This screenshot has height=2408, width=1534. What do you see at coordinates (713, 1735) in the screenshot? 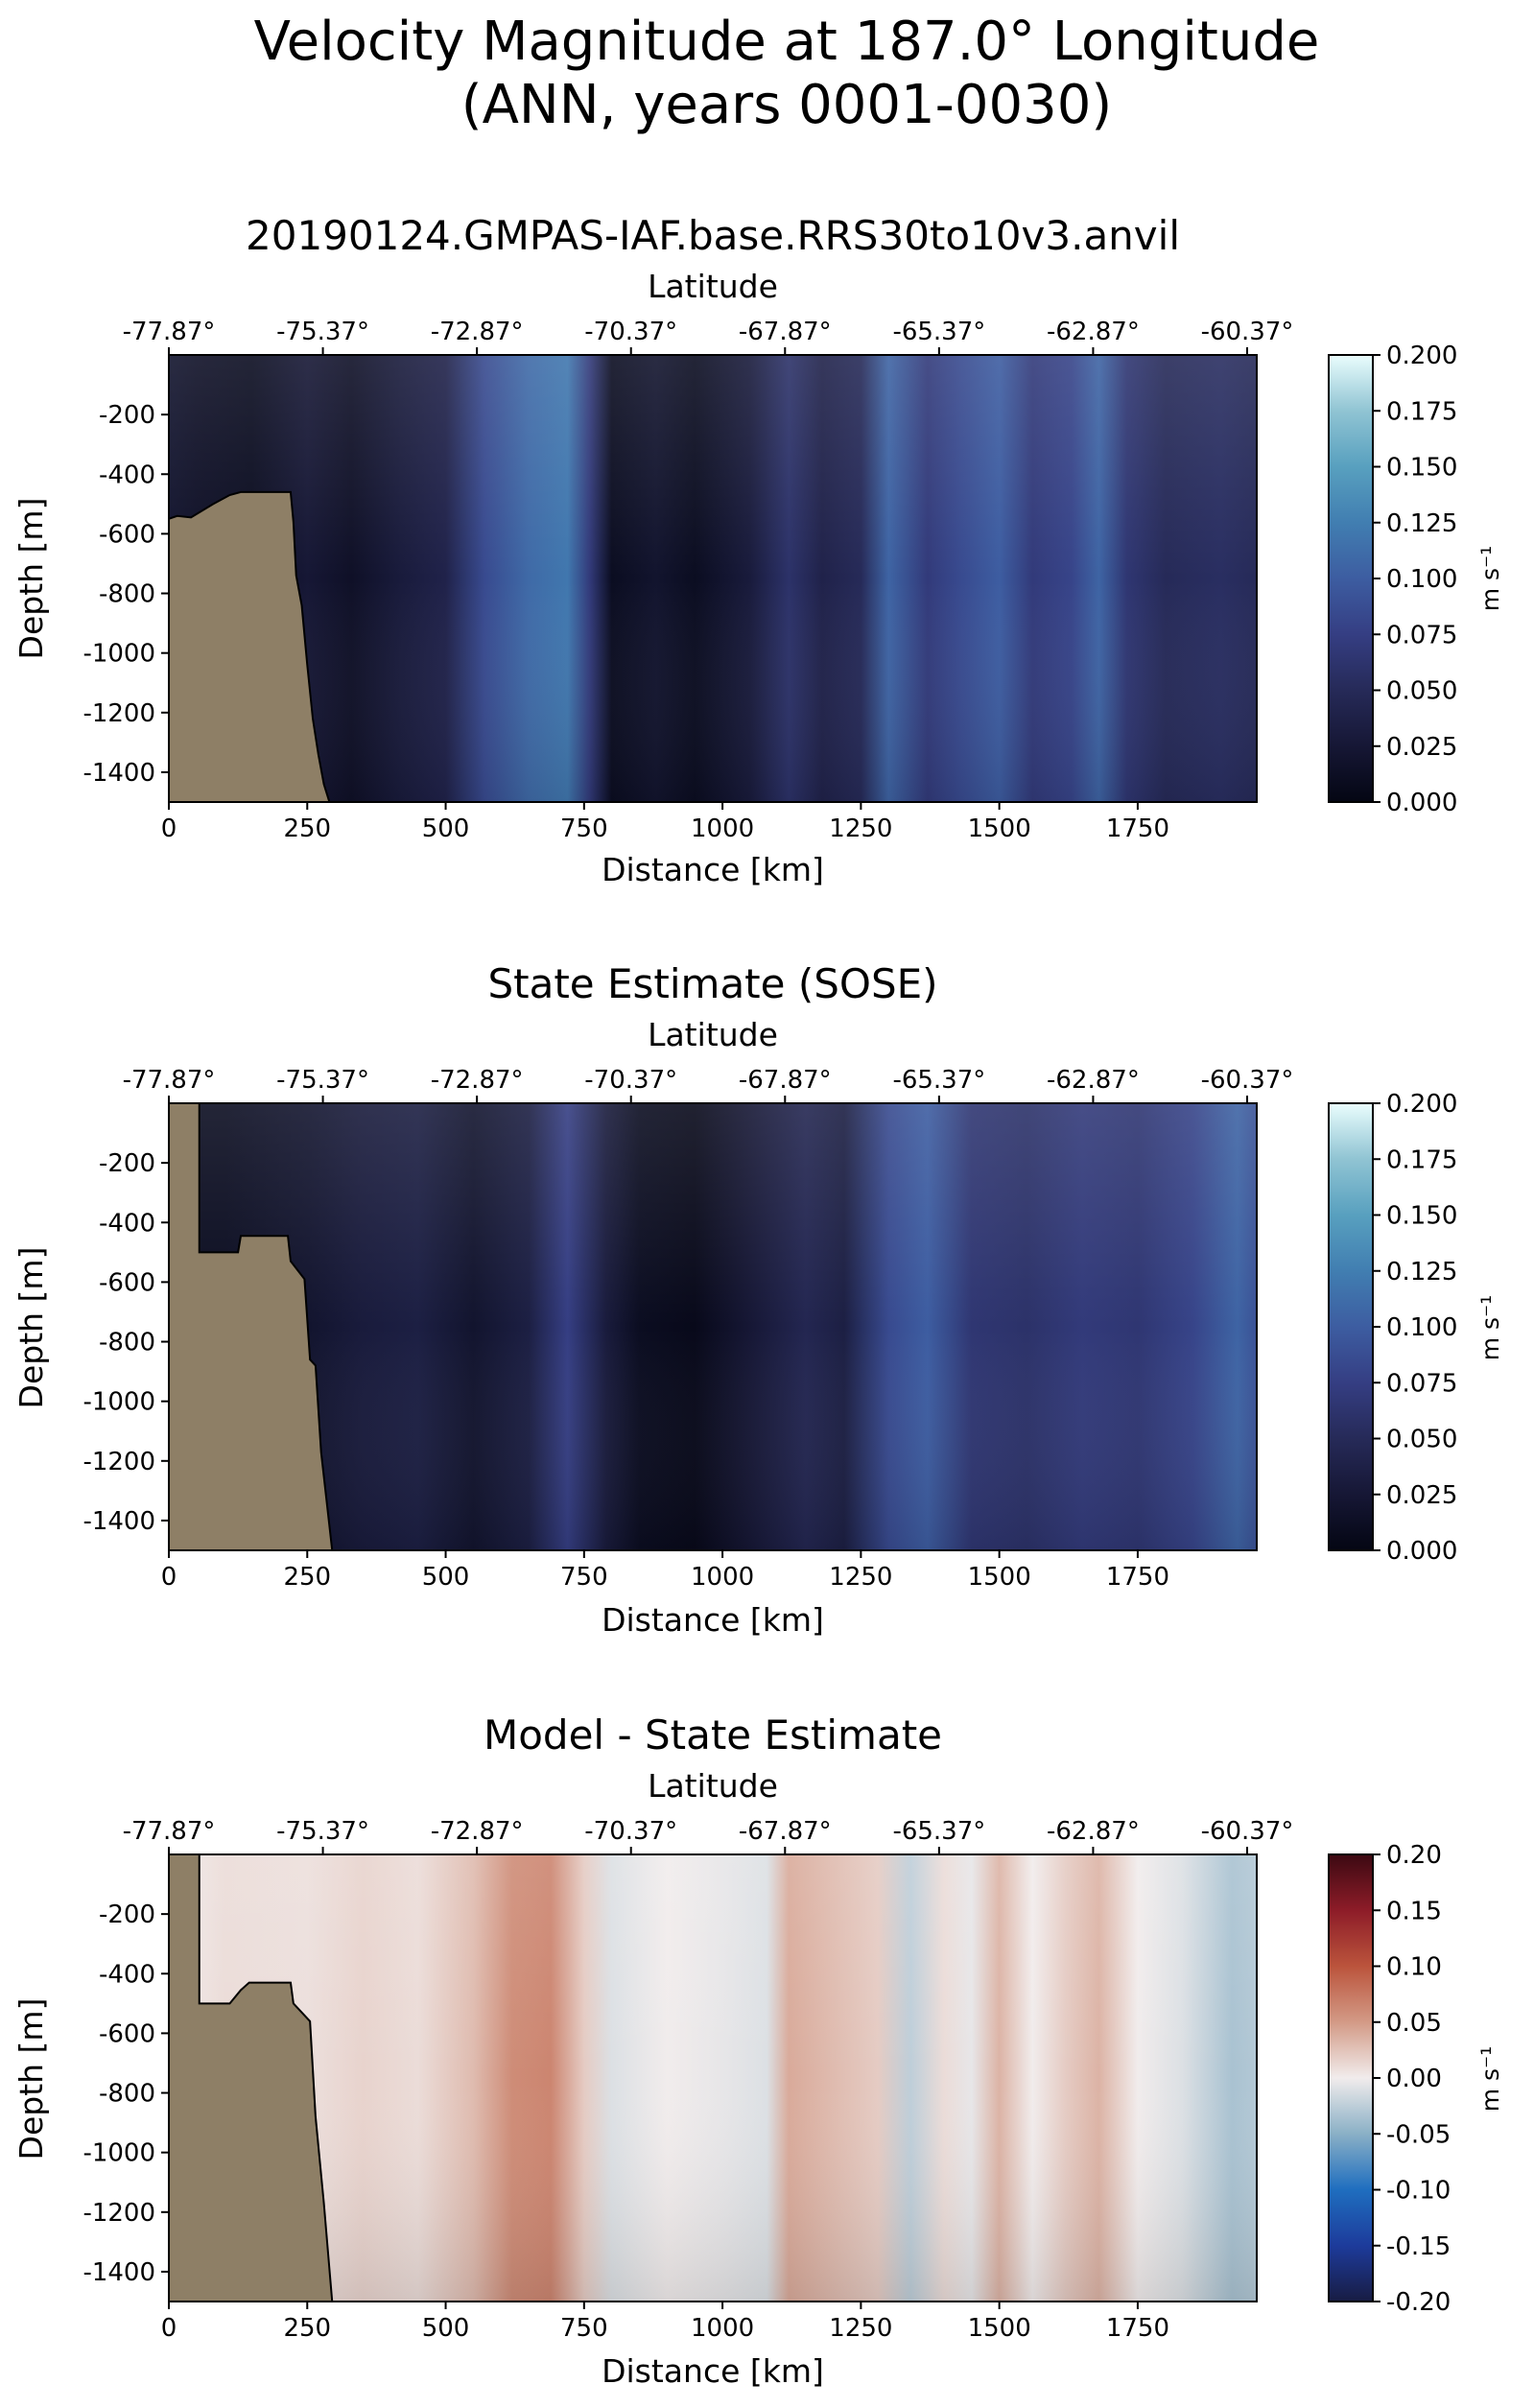
I see `panel-title: Model - State Estimate` at bounding box center [713, 1735].